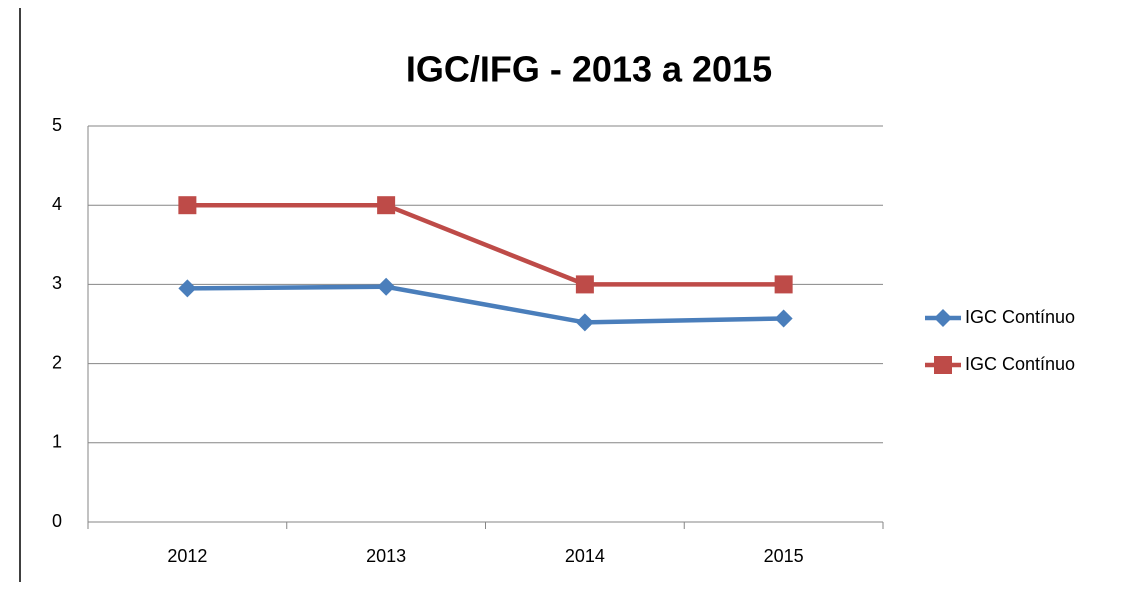 The width and height of the screenshot is (1129, 598). Describe the element at coordinates (57, 125) in the screenshot. I see `y-tick-label: 5` at that location.